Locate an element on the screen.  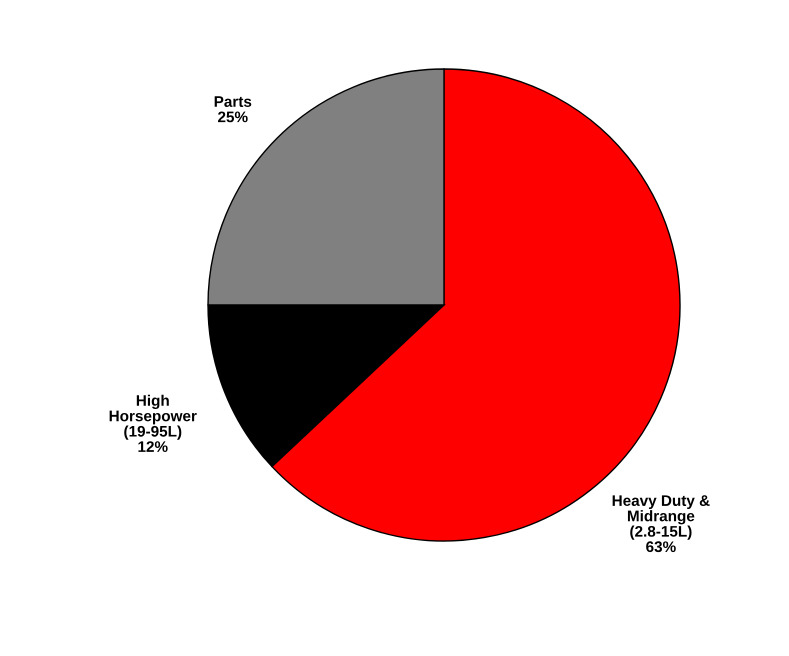
data-label: 63% is located at coordinates (661, 546).